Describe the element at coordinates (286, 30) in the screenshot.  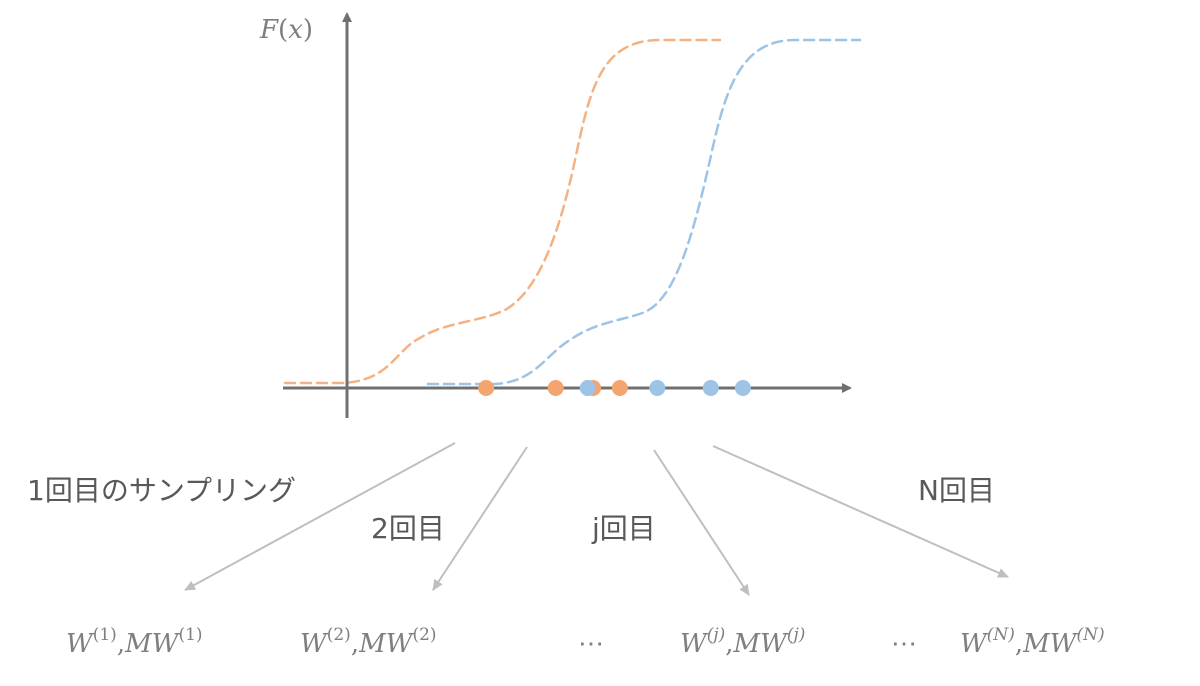
I see `y-axis-label: F(x)` at that location.